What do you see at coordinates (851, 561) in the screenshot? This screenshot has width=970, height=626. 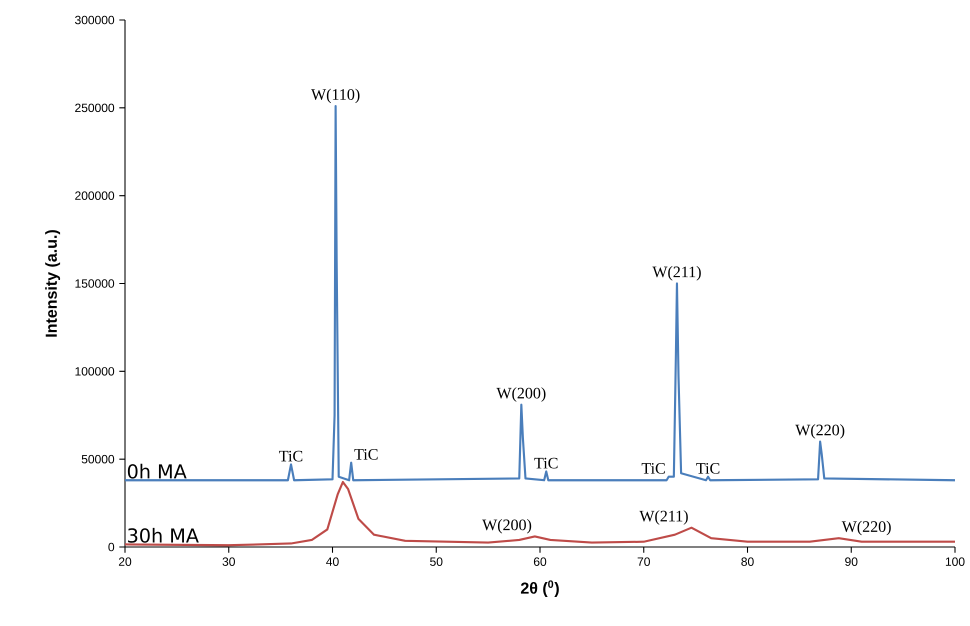 I see `x-tick-label: 90` at bounding box center [851, 561].